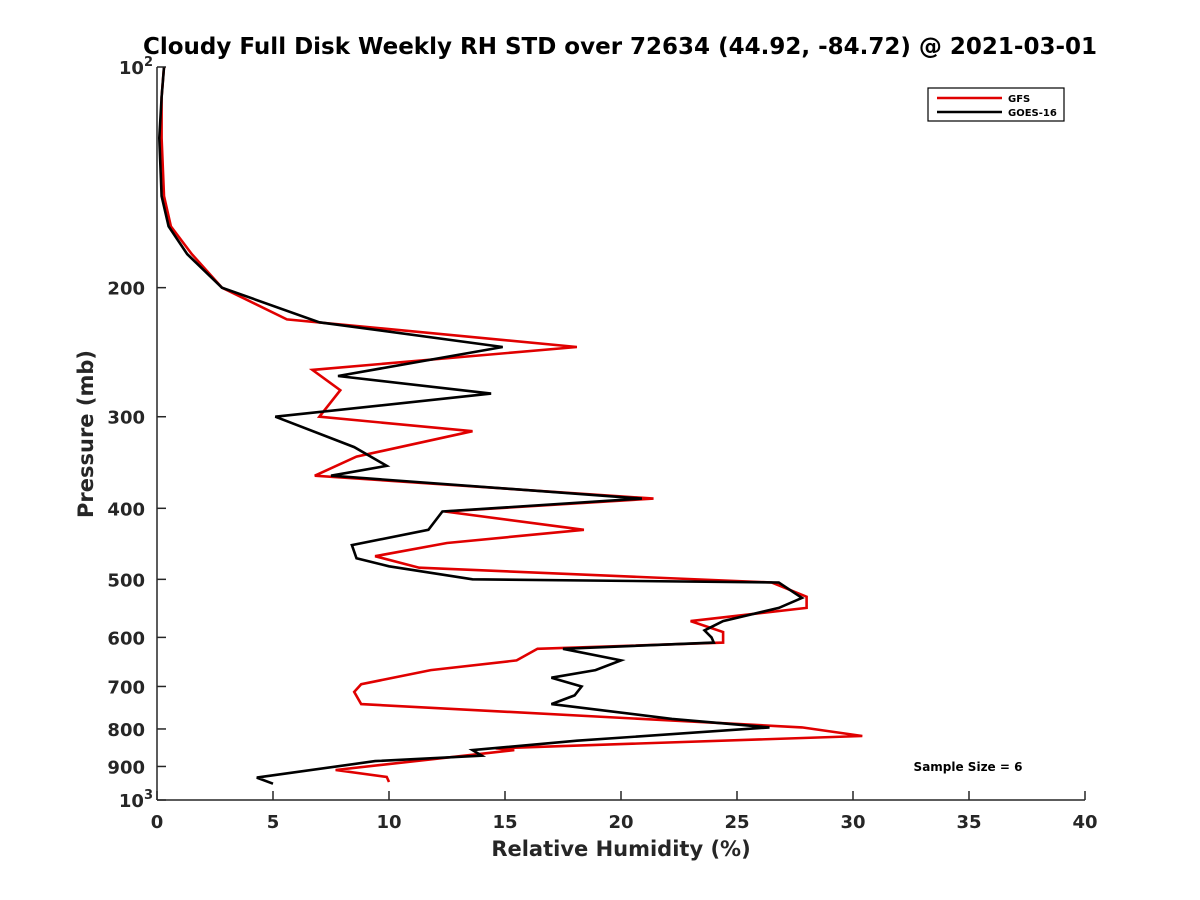 This screenshot has height=900, width=1200. I want to click on y-tick-label-exponent: 3, so click(148, 795).